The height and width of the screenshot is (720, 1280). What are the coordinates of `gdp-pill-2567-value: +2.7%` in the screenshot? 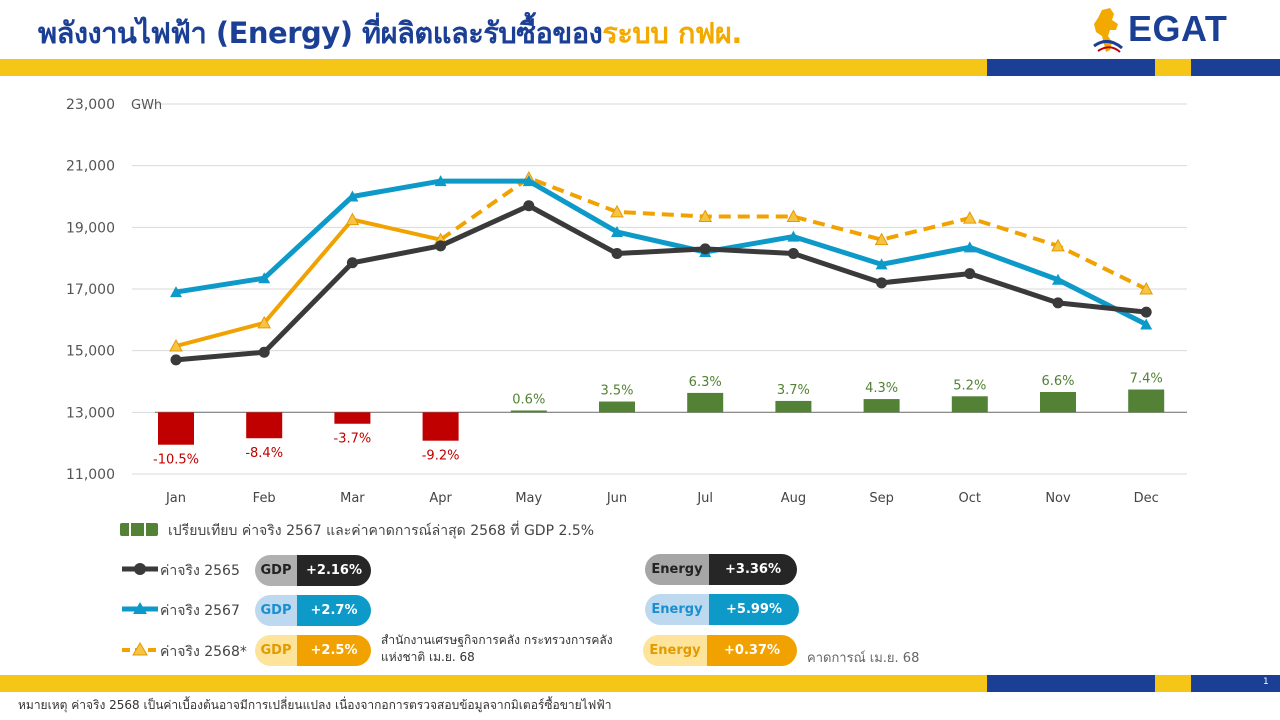 It's located at (334, 610).